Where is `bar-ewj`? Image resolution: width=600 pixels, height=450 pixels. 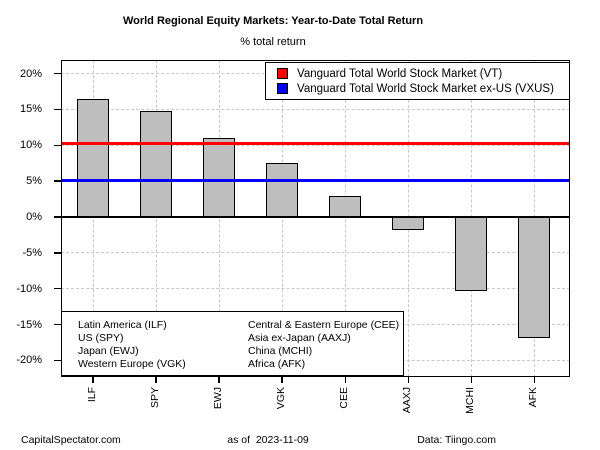 bar-ewj is located at coordinates (219, 177).